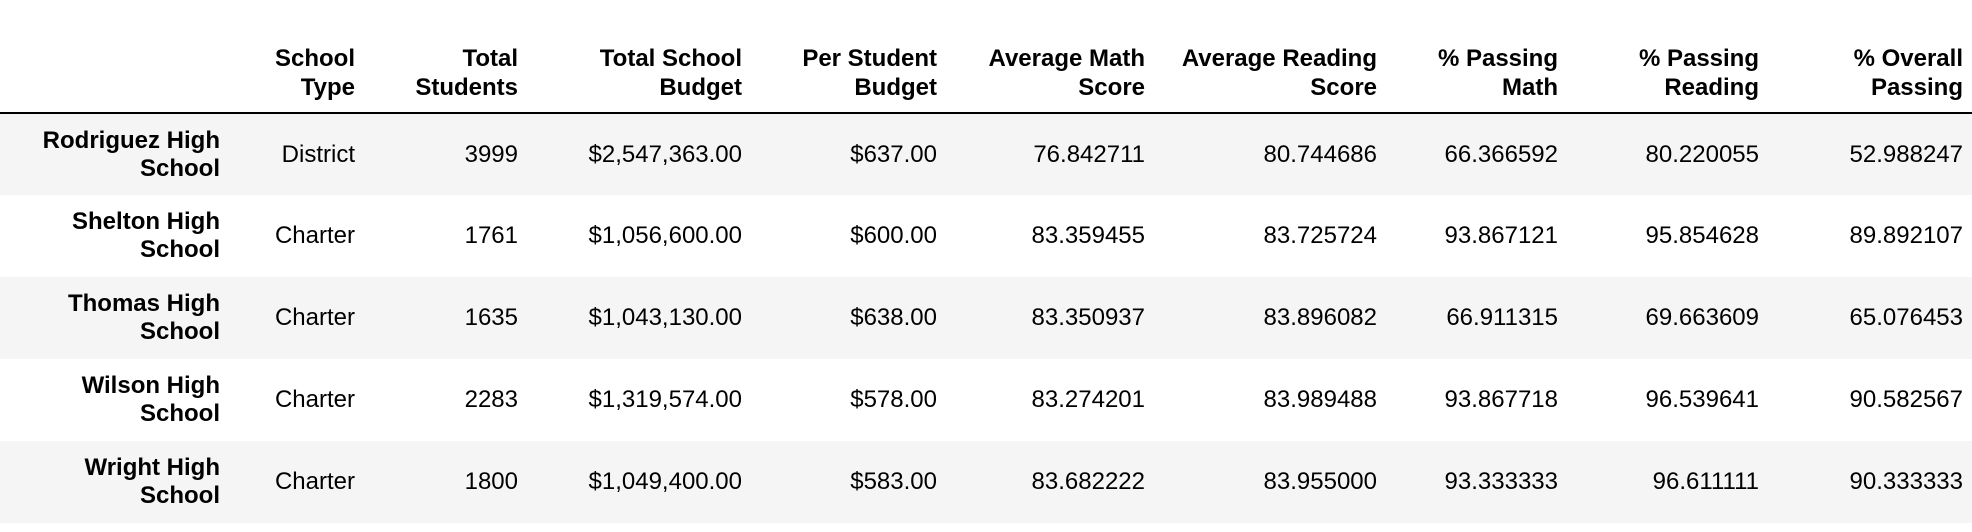 The height and width of the screenshot is (532, 1972). What do you see at coordinates (146, 235) in the screenshot?
I see `school-name-cell: Shelton High School` at bounding box center [146, 235].